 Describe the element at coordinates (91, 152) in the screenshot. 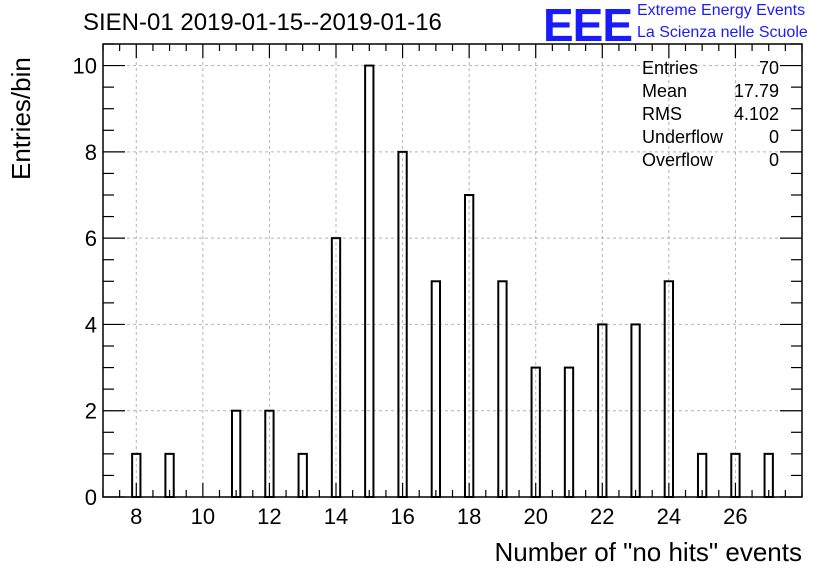

I see `y-tick-label: 8` at that location.